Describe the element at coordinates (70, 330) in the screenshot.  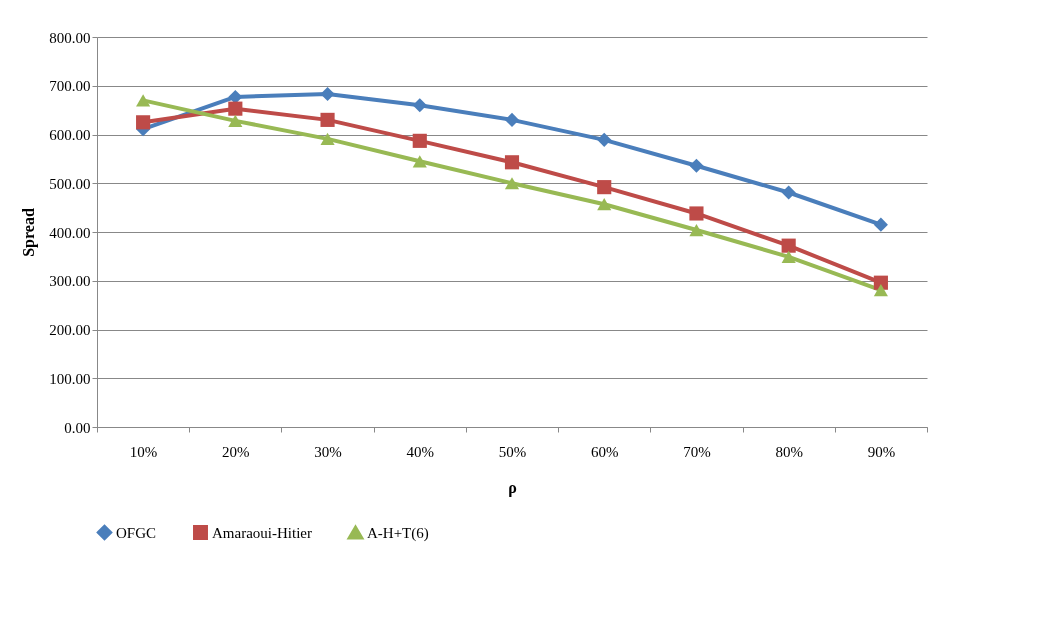
I see `y-tick-label: 200.00` at that location.